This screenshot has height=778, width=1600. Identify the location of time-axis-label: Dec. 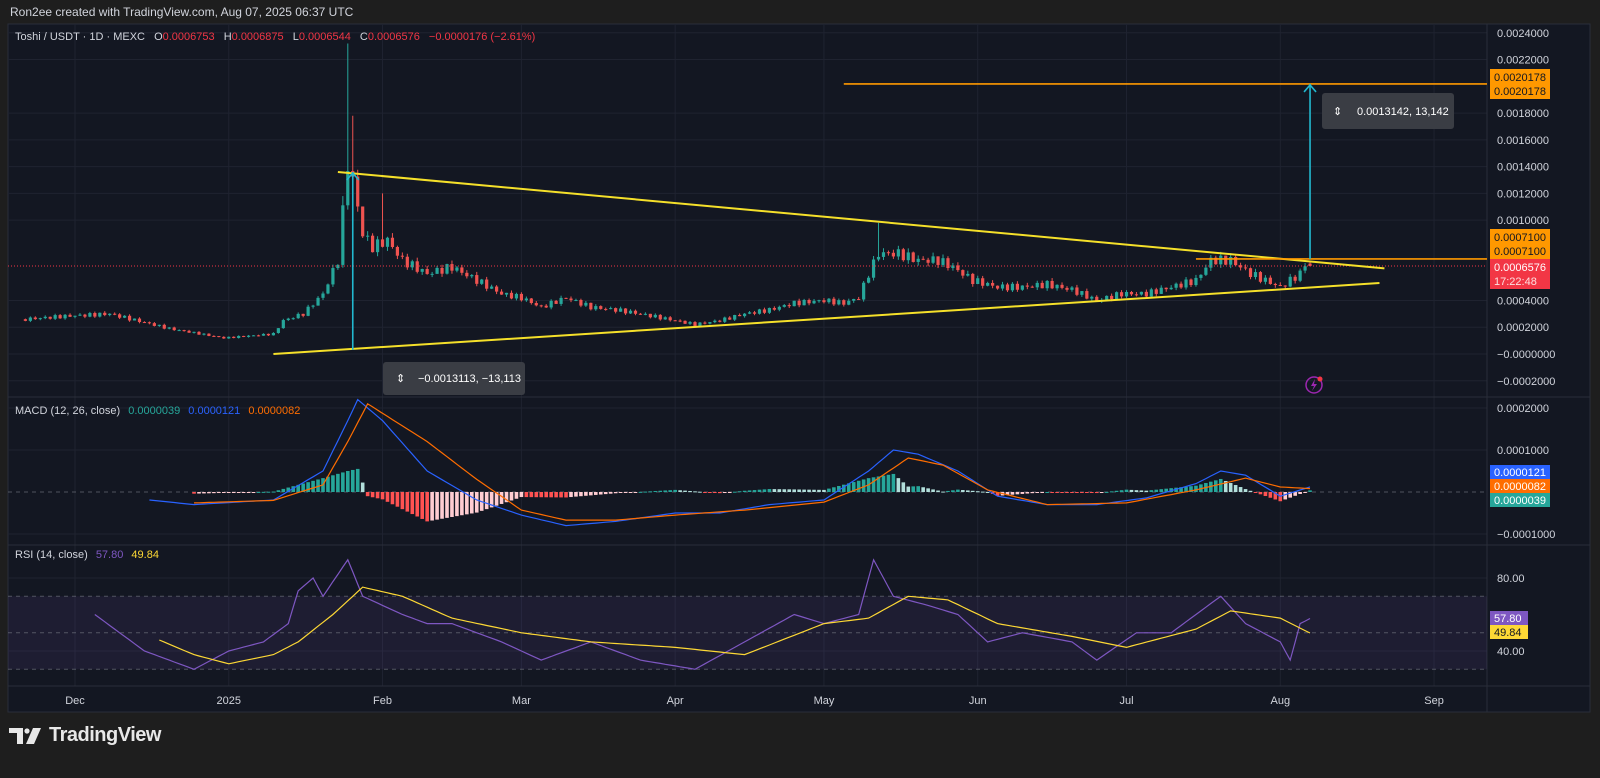
(75, 701).